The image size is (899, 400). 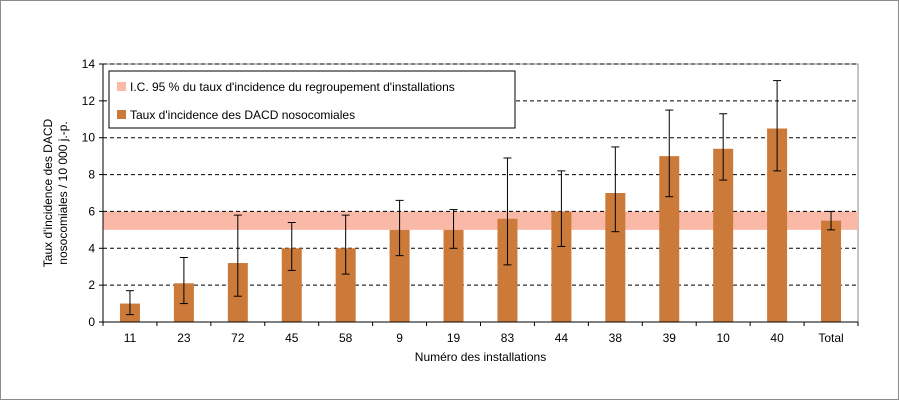 What do you see at coordinates (91, 248) in the screenshot?
I see `y-tick-label: 4` at bounding box center [91, 248].